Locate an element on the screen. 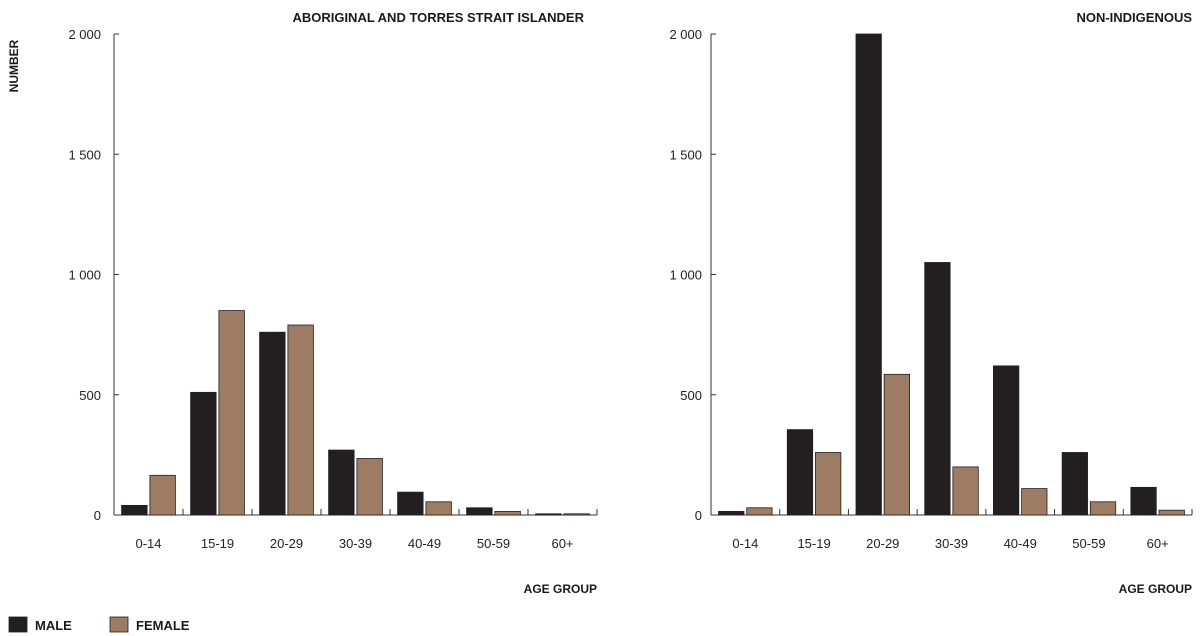 This screenshot has width=1201, height=636. chart-title: NON-INDIGENOUS is located at coordinates (1134, 17).